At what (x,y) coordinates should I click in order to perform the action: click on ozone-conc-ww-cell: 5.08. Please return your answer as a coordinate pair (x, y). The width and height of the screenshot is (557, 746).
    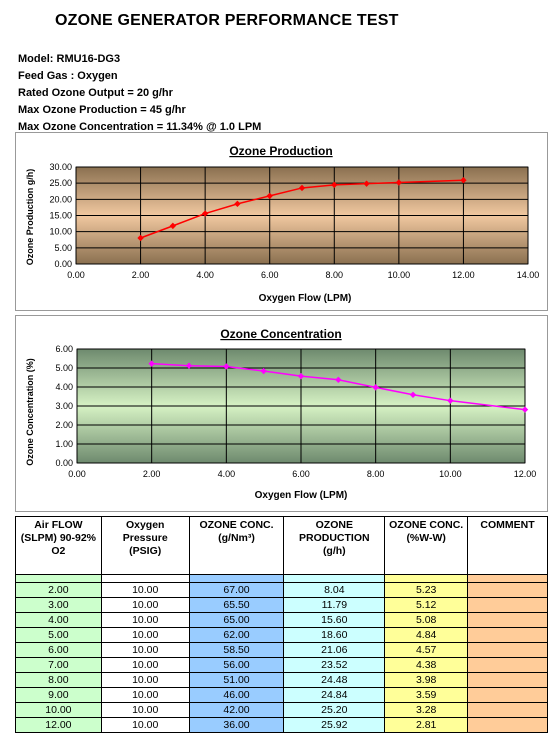
    Looking at the image, I should click on (426, 620).